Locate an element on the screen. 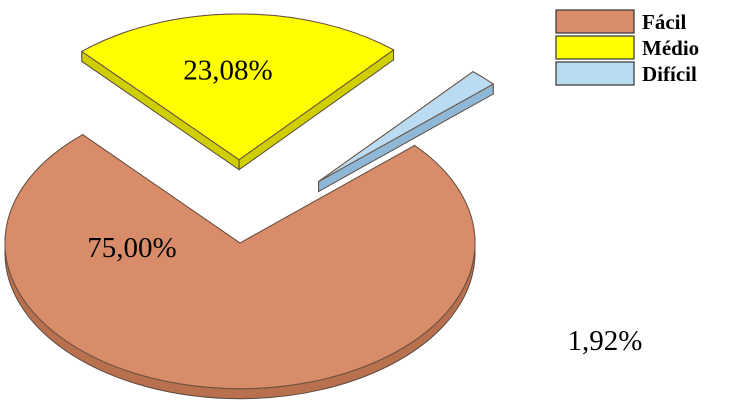 The image size is (736, 407). legend-item: Médio is located at coordinates (627, 47).